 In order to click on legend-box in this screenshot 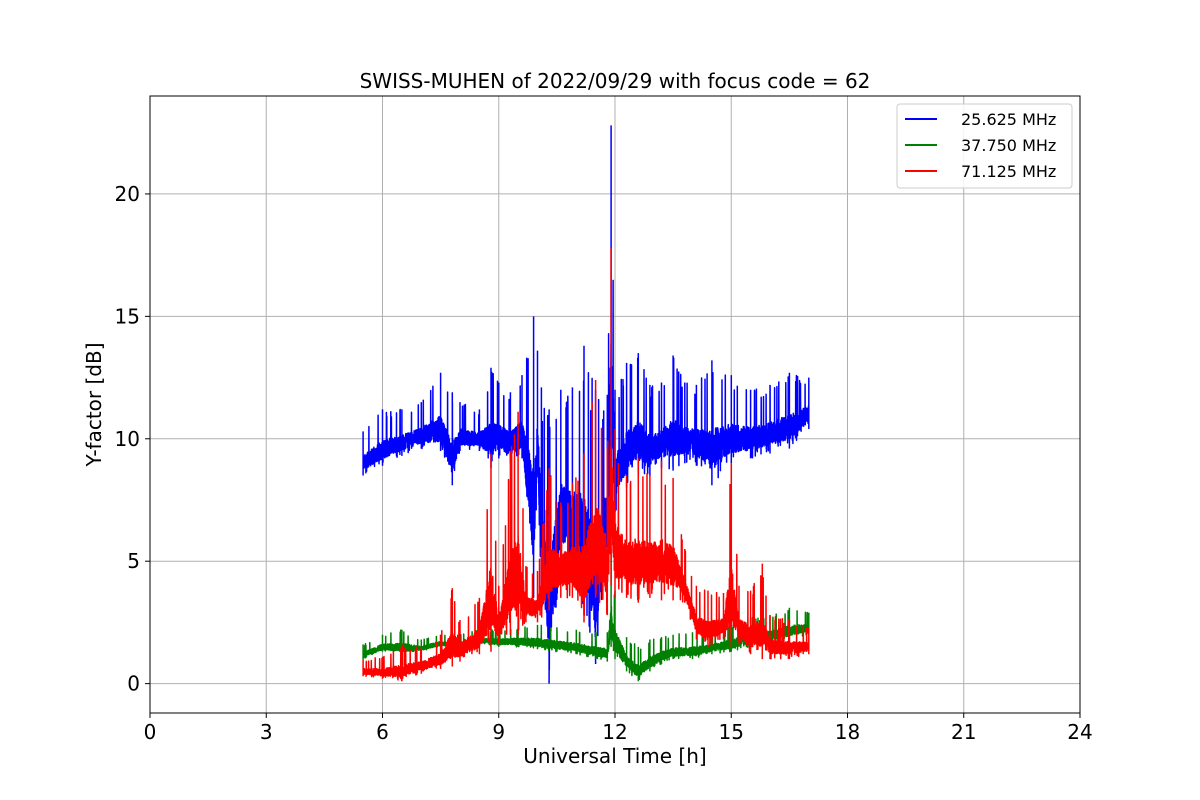, I will do `click(984, 146)`.